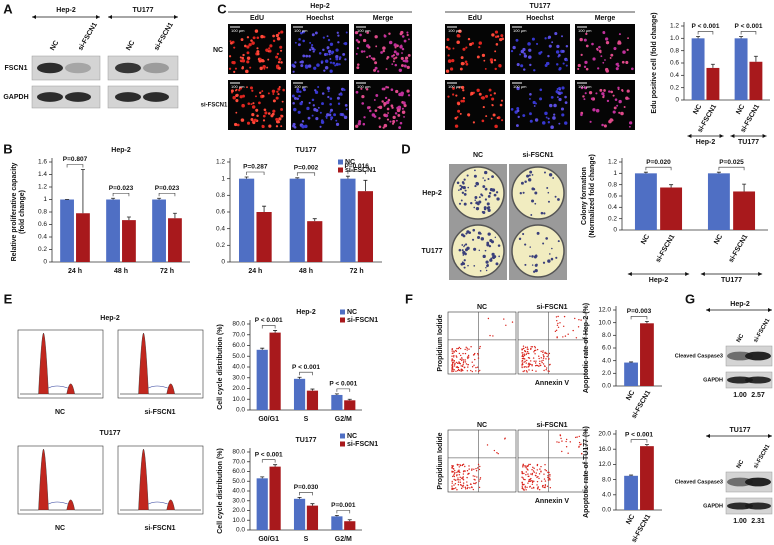 The width and height of the screenshot is (774, 545). I want to click on label: Merge, so click(383, 18).